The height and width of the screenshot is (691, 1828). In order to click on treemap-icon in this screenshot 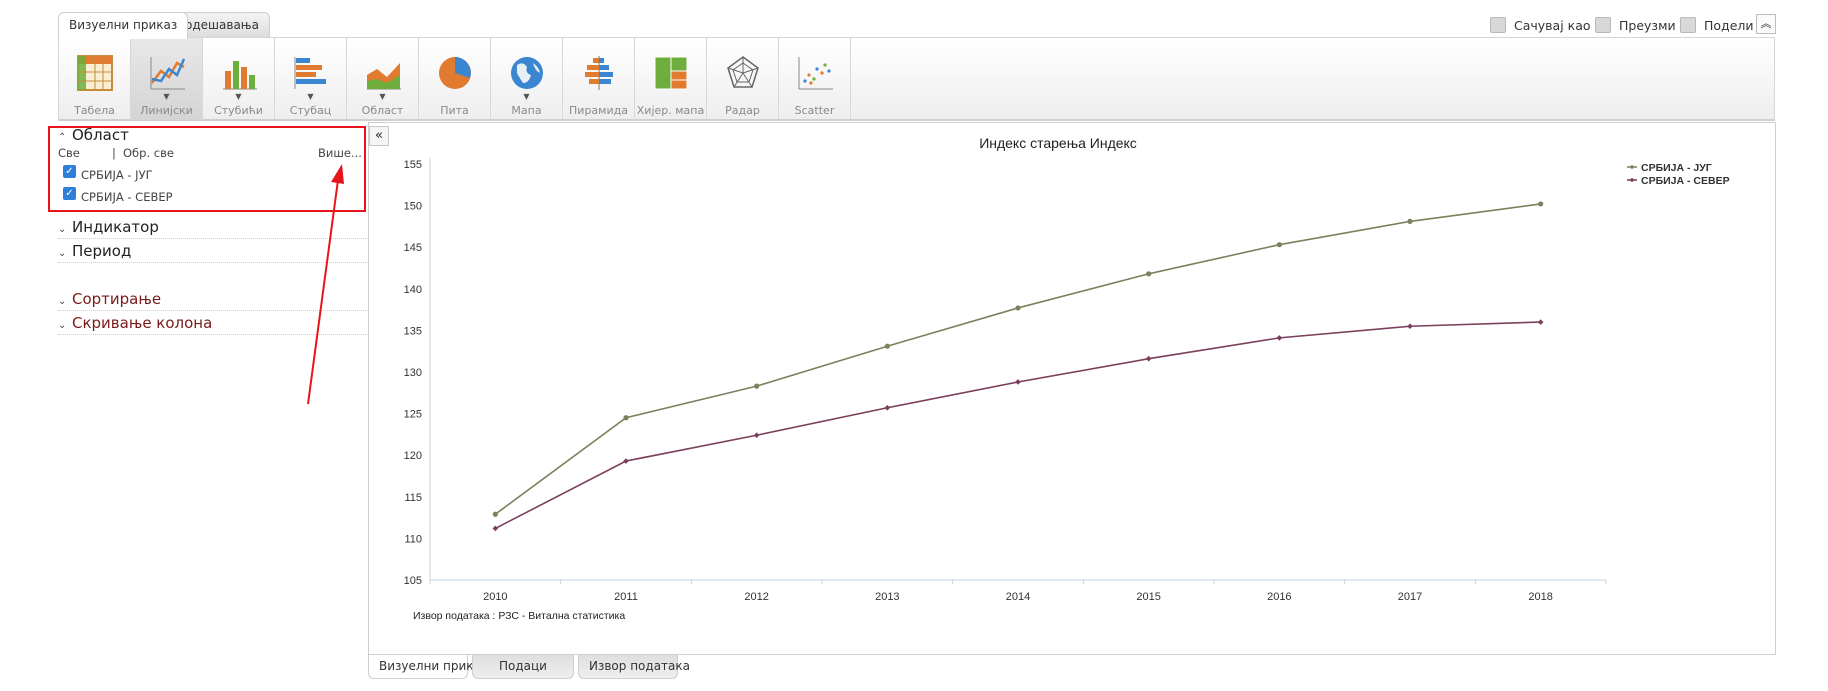, I will do `click(671, 73)`.